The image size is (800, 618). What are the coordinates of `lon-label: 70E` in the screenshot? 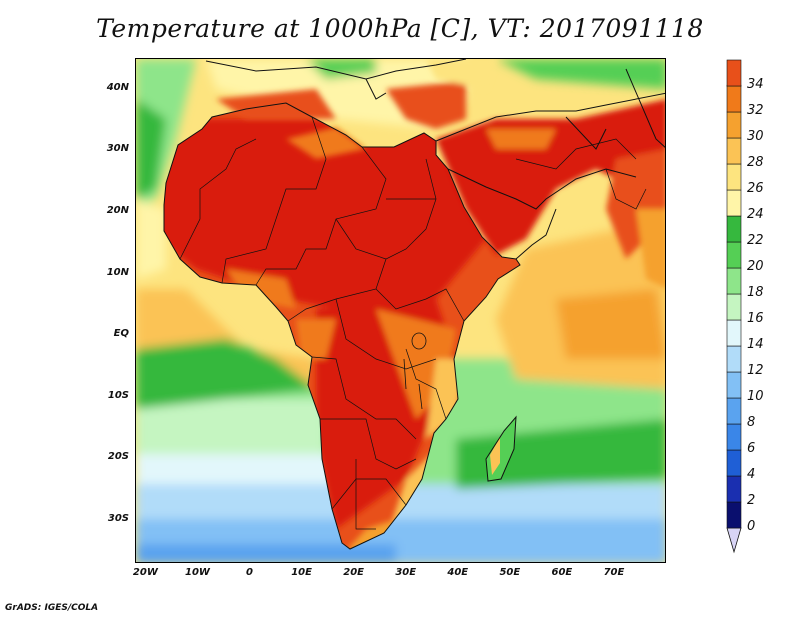 It's located at (614, 572).